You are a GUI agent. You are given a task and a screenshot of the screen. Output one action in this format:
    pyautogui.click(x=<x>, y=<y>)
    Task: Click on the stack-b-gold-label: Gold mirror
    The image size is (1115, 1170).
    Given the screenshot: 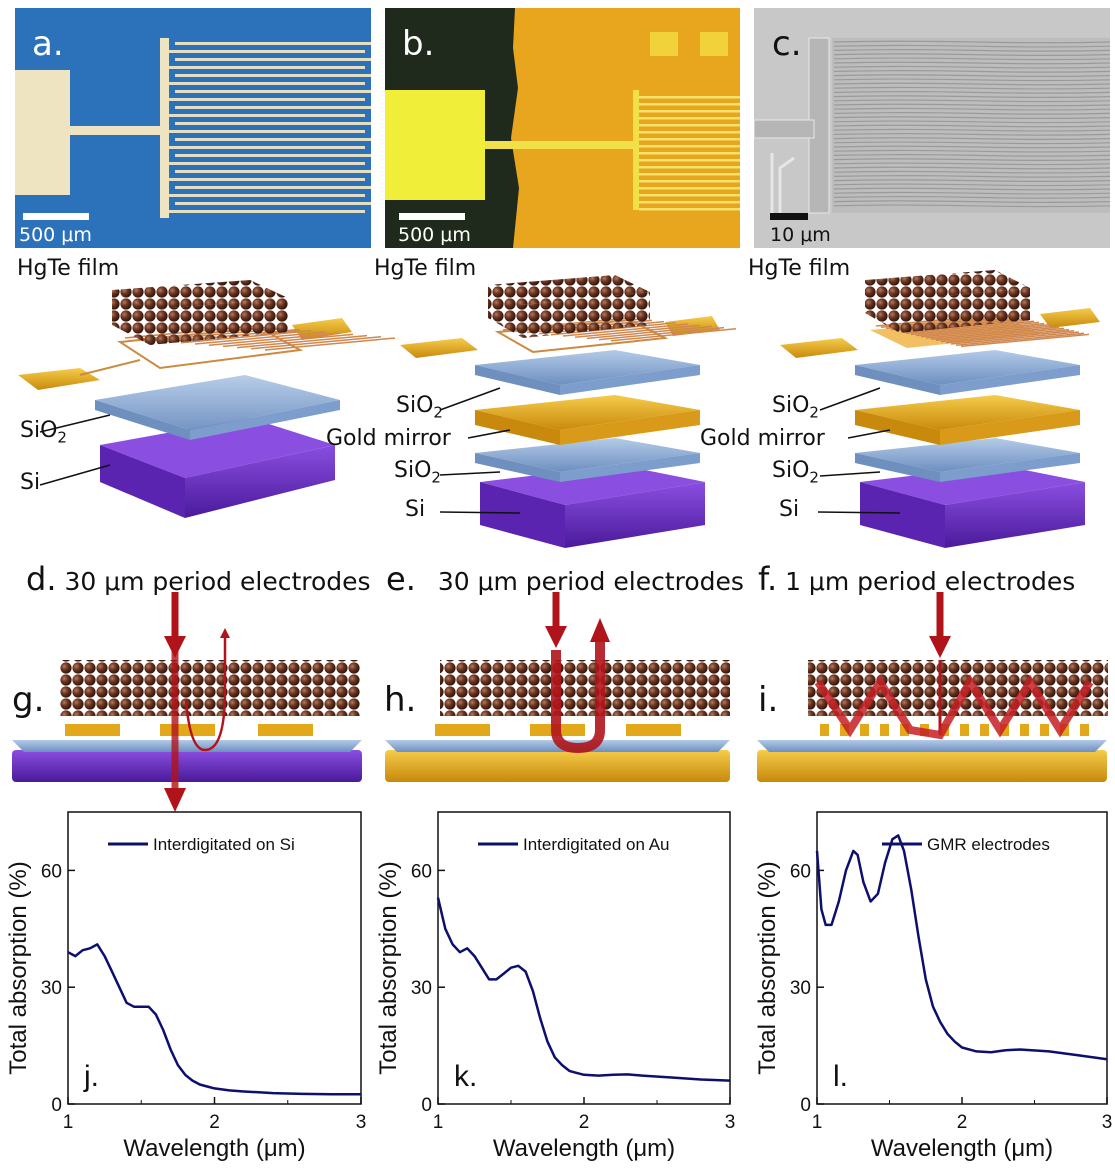 What is the action you would take?
    pyautogui.click(x=388, y=438)
    